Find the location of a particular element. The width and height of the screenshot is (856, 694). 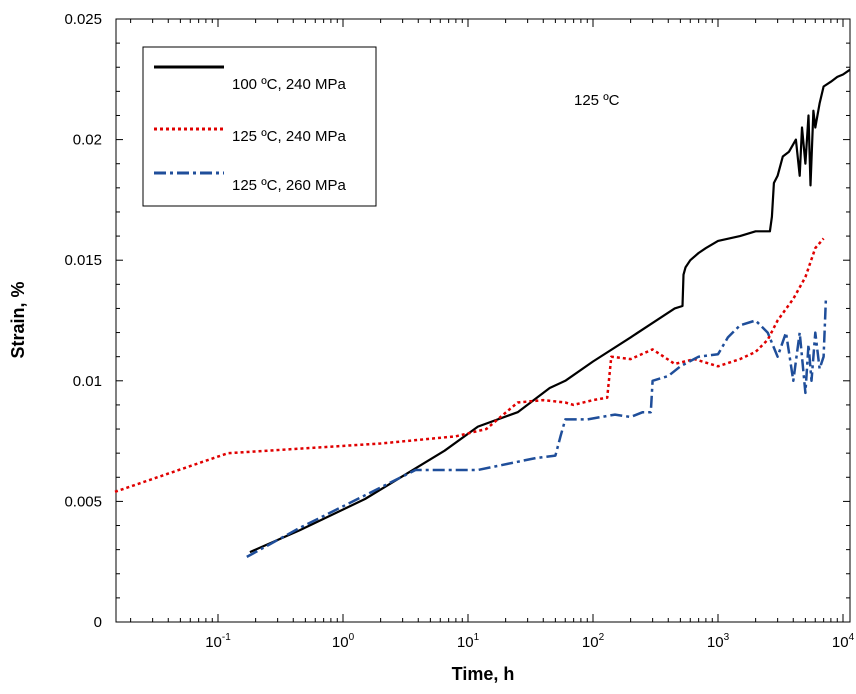

y-tick-label-4: 0.02 is located at coordinates (87, 140).